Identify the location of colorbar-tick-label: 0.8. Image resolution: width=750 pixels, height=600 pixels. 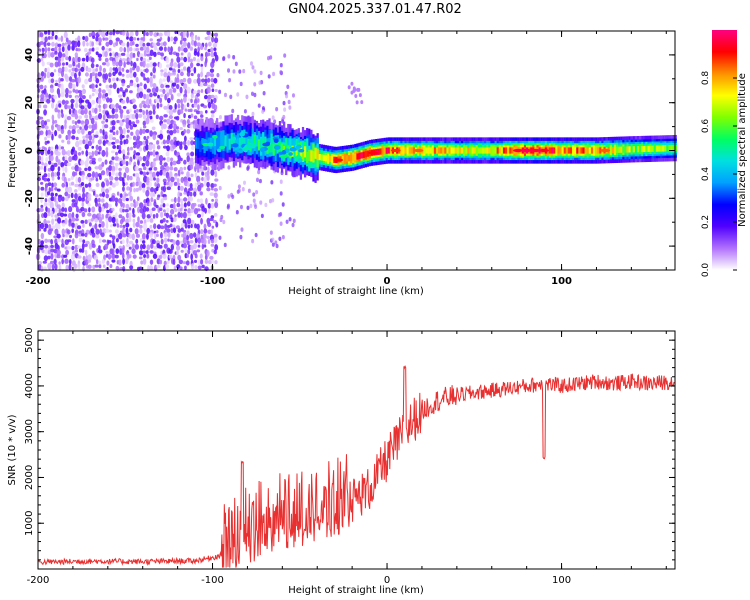
(706, 78).